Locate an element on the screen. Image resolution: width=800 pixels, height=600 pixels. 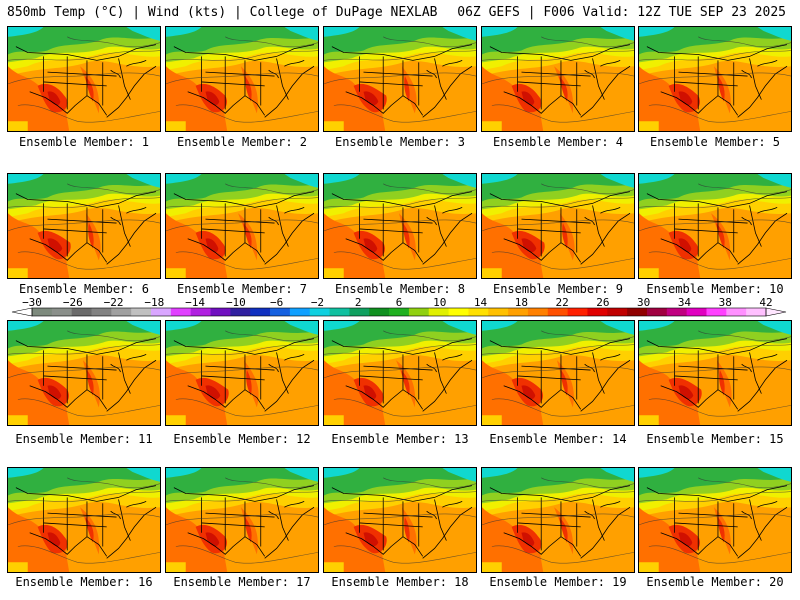
colorbar-tick-label: 10 is located at coordinates (439, 303).